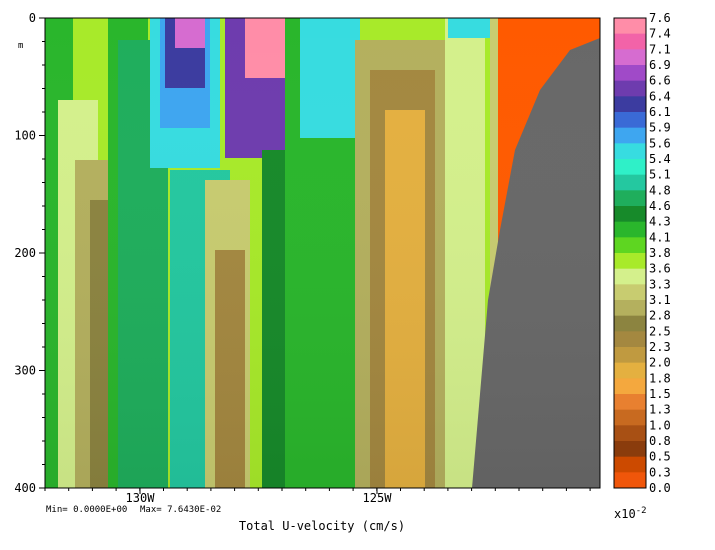 This screenshot has width=715, height=550. Describe the element at coordinates (25, 136) in the screenshot. I see `y-tick-label: 100` at that location.